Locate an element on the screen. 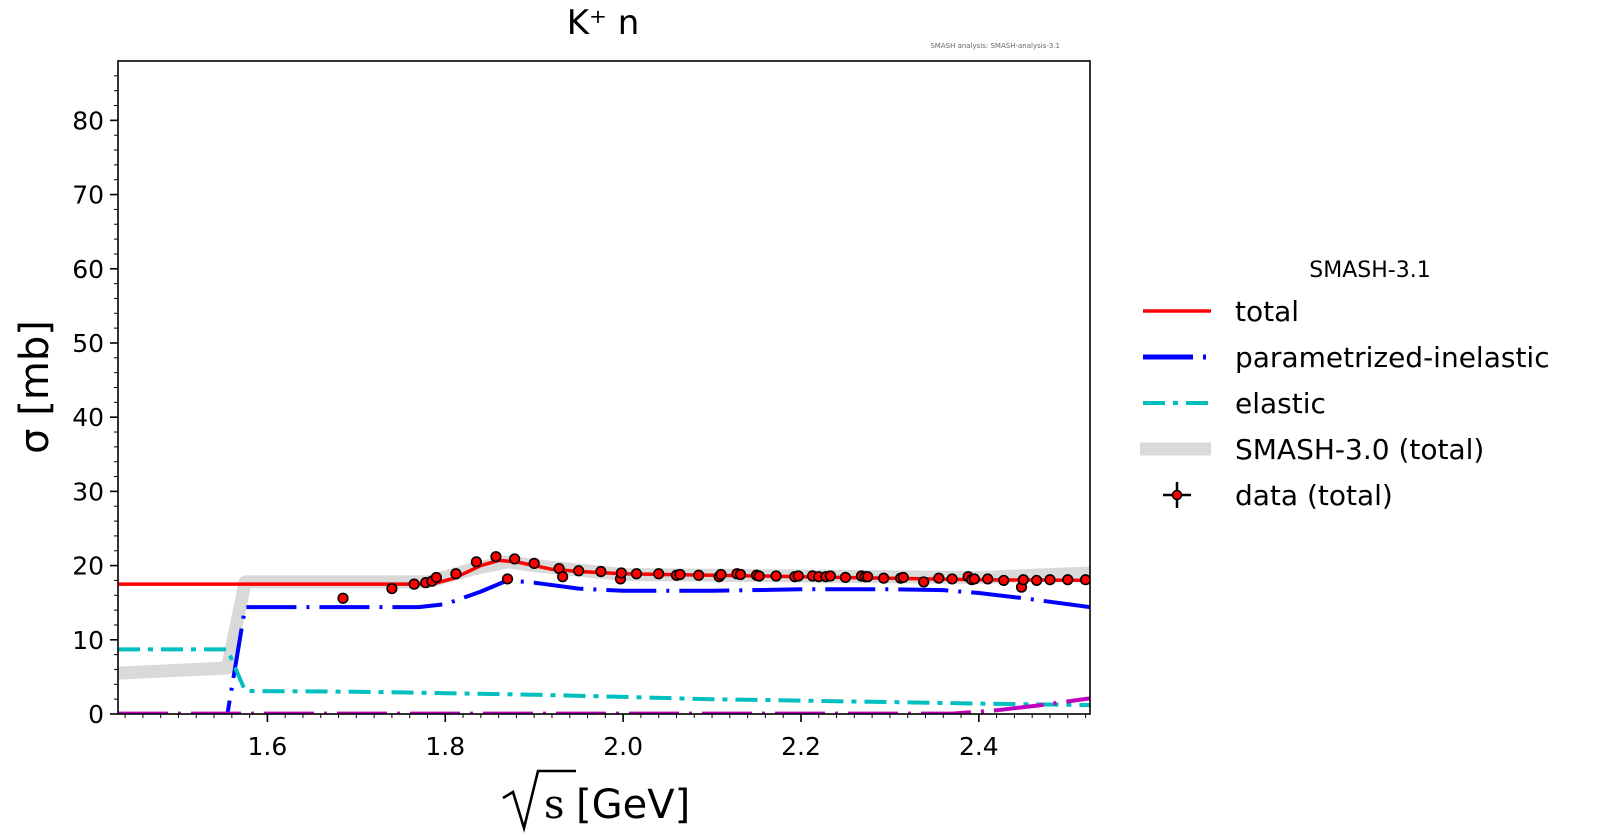 The image size is (1600, 835). y-axis-ticks: 0 10 20 30 40 50 60 70 80 is located at coordinates (95, 402).